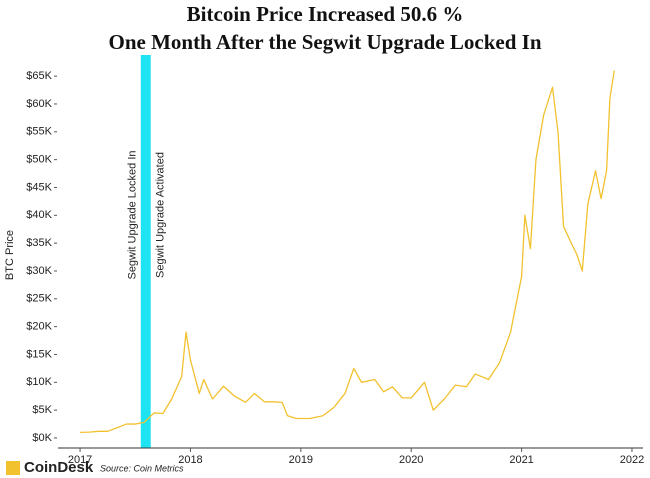  Describe the element at coordinates (145, 251) in the screenshot. I see `event-band` at that location.